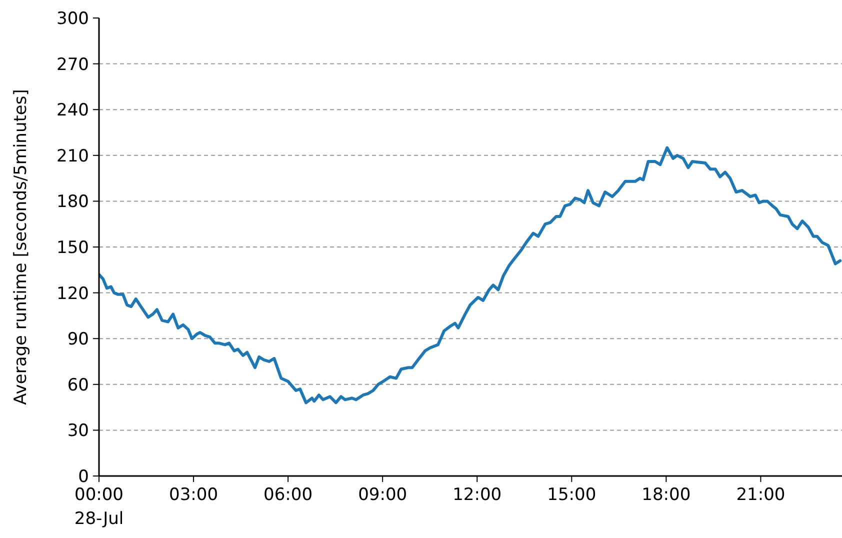  What do you see at coordinates (72, 18) in the screenshot?
I see `y-tick-label: 300` at bounding box center [72, 18].